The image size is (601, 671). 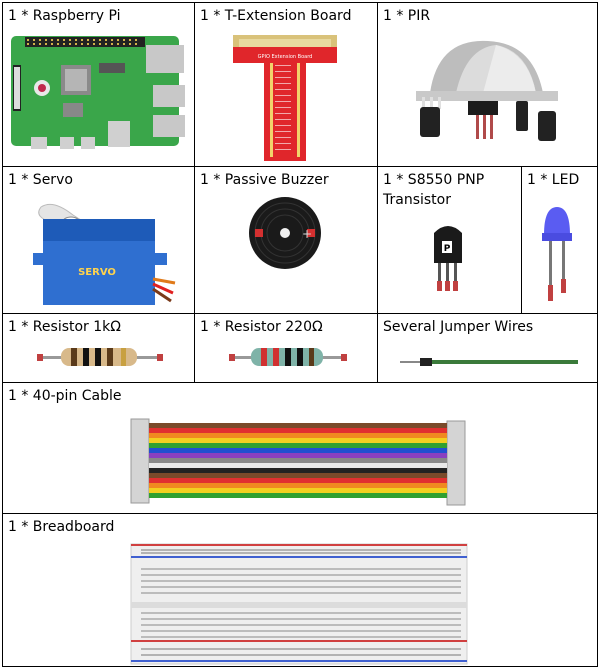 What do you see at coordinates (64, 16) in the screenshot?
I see `label-raspberry-pi: 1 * Raspberry Pi` at bounding box center [64, 16].